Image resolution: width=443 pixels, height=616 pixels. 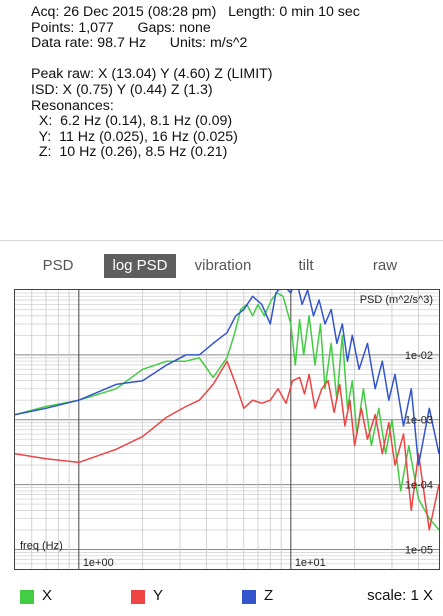 What do you see at coordinates (129, 152) in the screenshot?
I see `resonance-z-line: Z: 10 Hz (0.26), 8.5 Hz (0.21)` at bounding box center [129, 152].